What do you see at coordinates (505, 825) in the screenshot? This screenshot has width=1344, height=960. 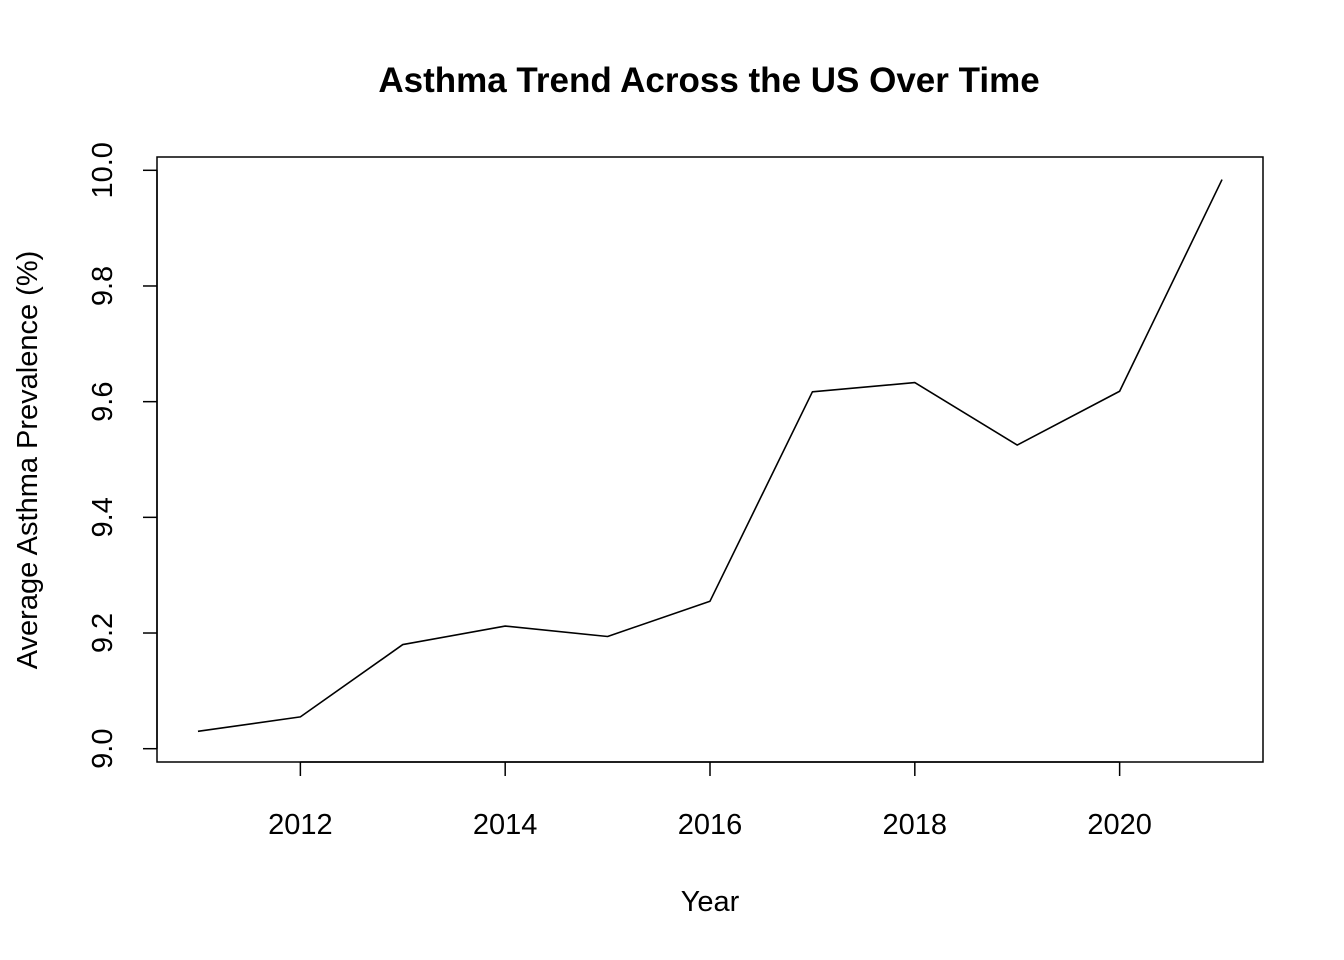 I see `x-tick-label: 2014` at bounding box center [505, 825].